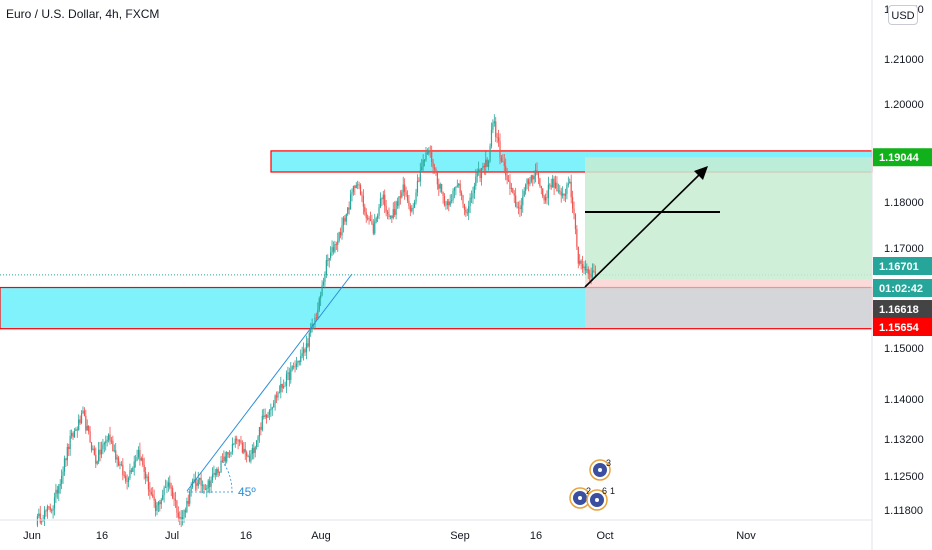 Image resolution: width=932 pixels, height=550 pixels. What do you see at coordinates (903, 15) in the screenshot?
I see `currency-button: USD` at bounding box center [903, 15].